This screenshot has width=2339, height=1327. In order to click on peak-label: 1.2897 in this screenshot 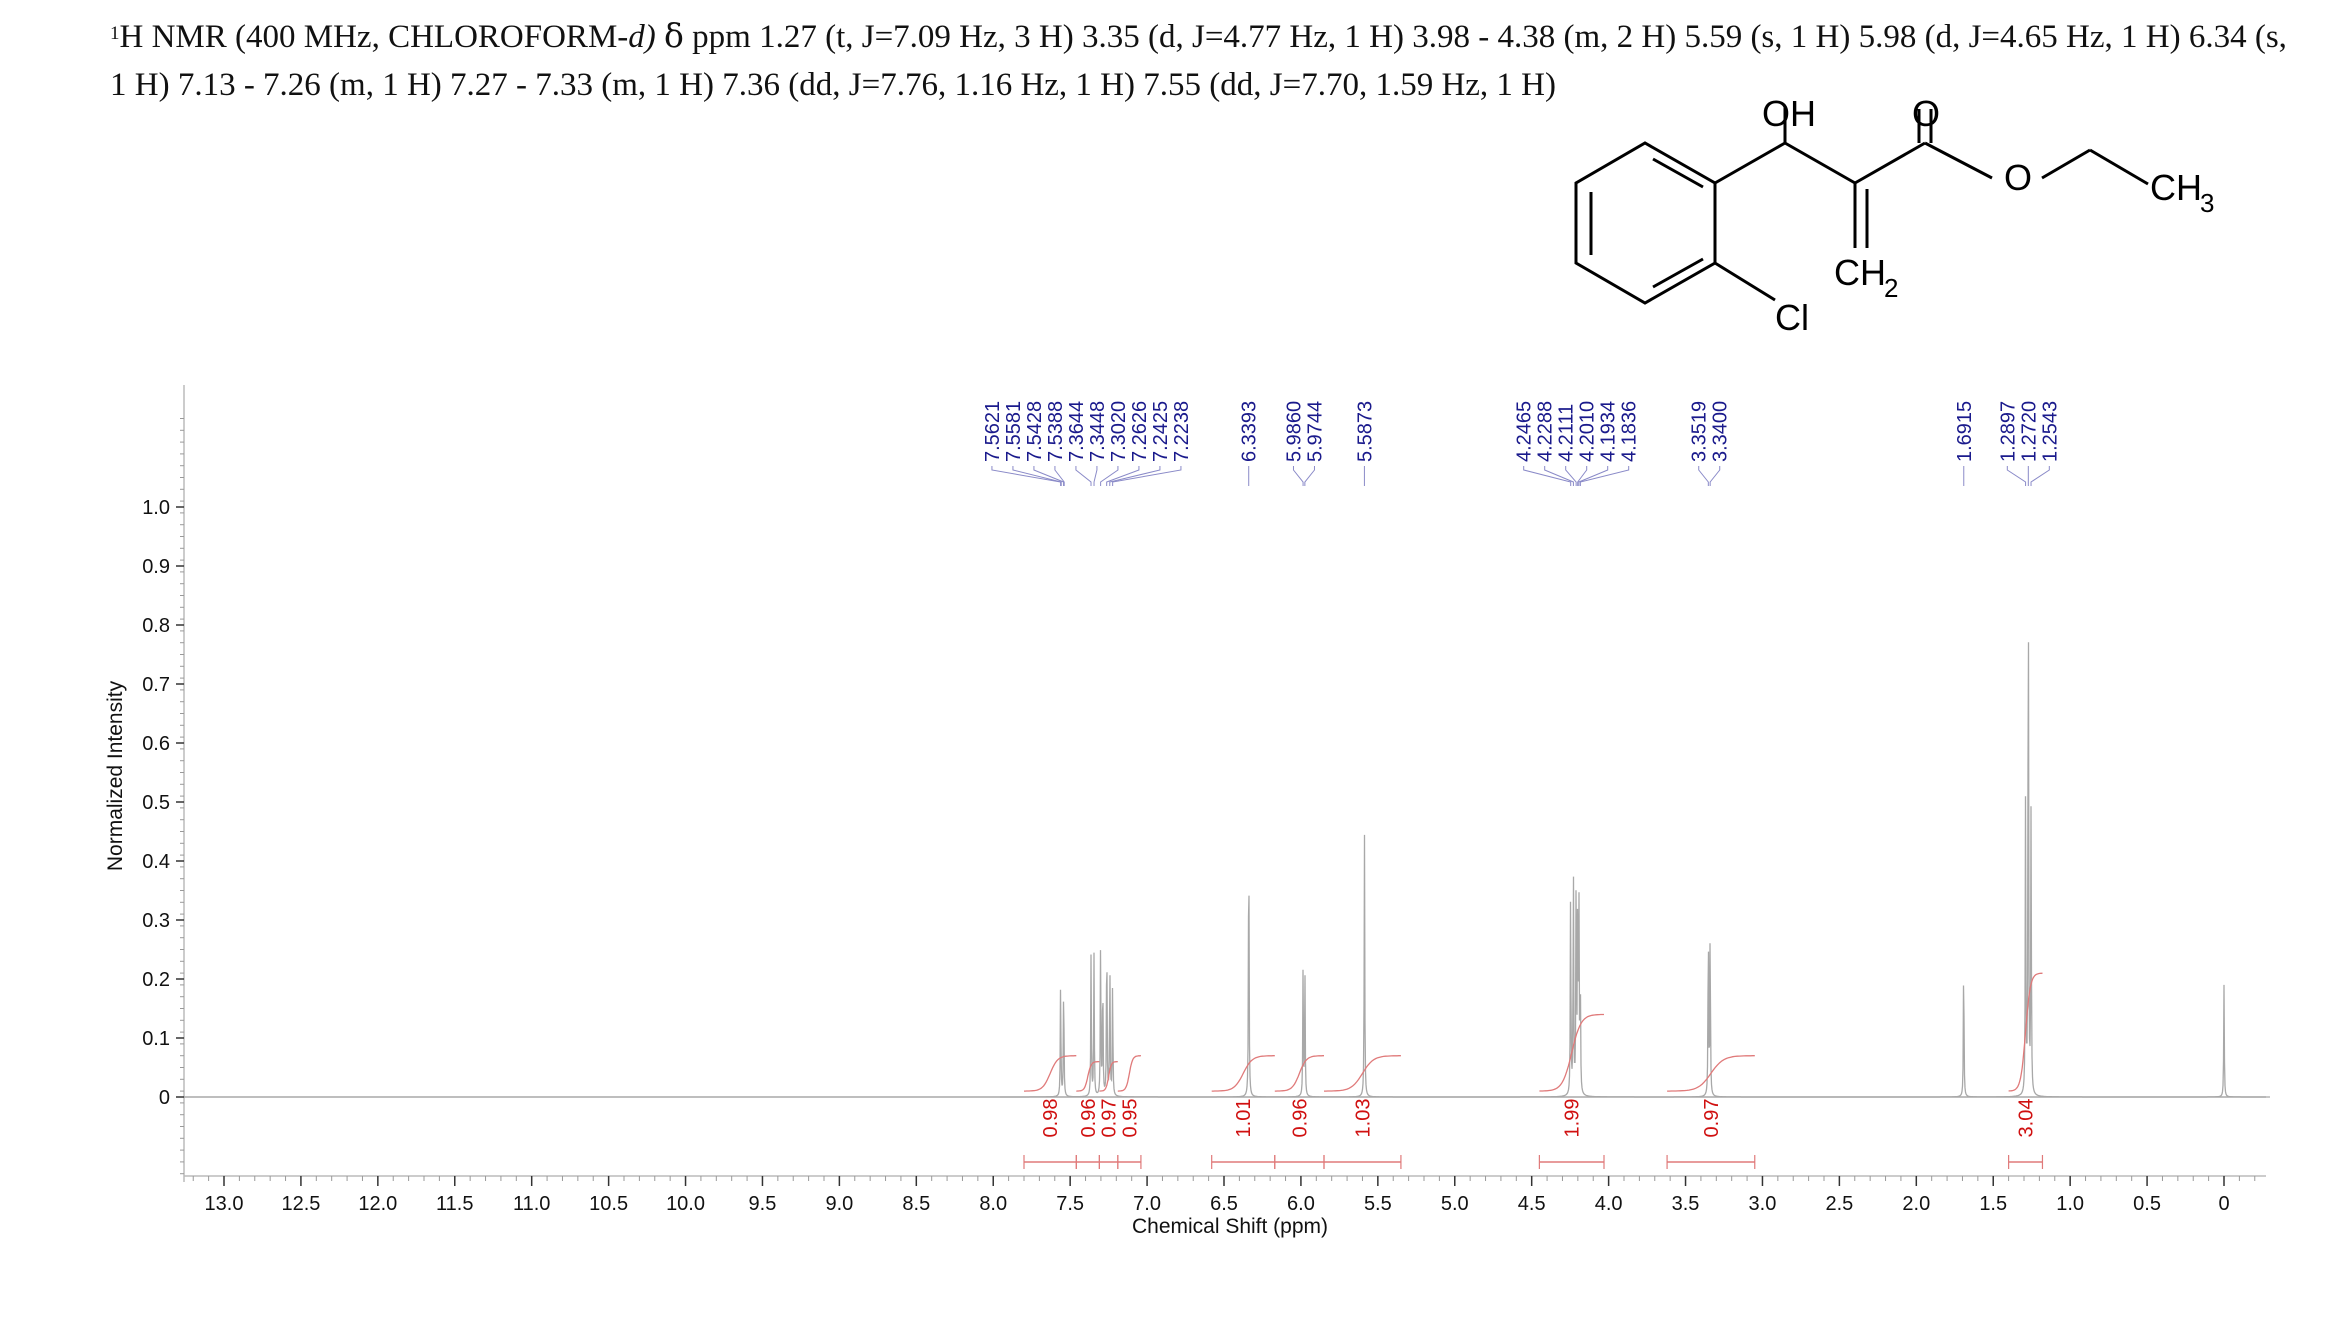, I will do `click(2012, 443)`.